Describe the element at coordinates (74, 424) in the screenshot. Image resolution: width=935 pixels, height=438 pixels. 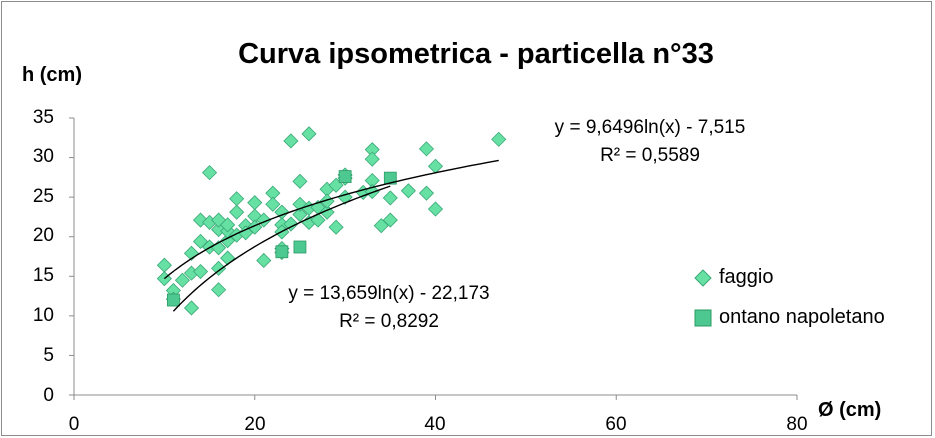
I see `x-tick-label: 0` at that location.